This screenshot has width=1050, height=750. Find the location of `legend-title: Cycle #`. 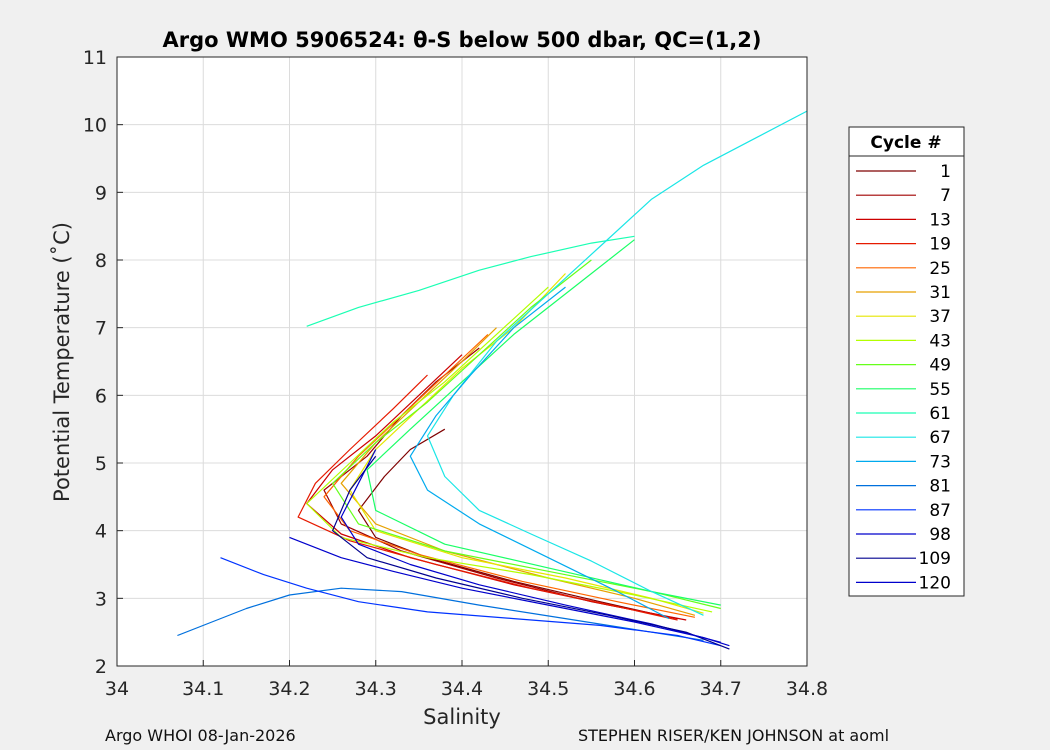

legend-title: Cycle # is located at coordinates (905, 143).